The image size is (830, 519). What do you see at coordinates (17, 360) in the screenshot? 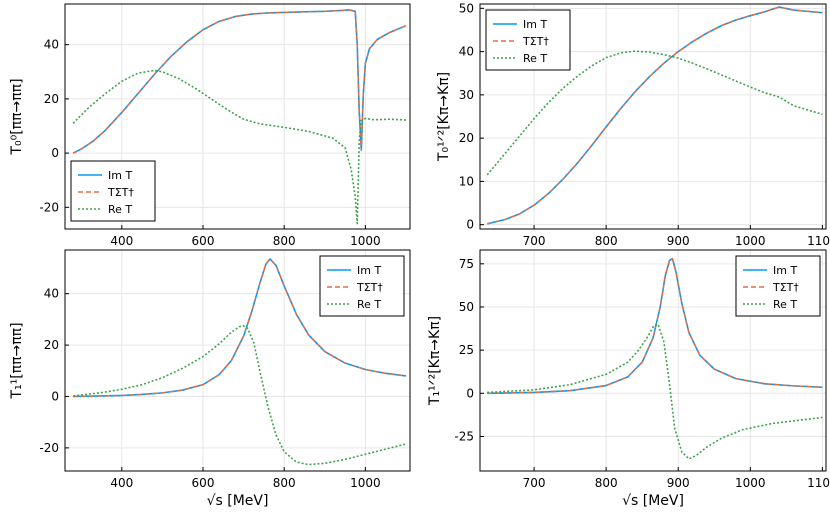
I see `y-axis-label: T₁¹[ππ→ππ]` at bounding box center [17, 360].